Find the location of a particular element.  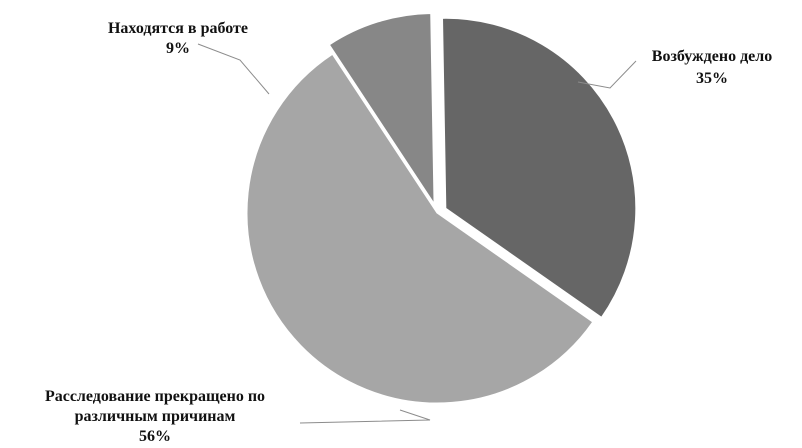

slice-value-label-3: 9% is located at coordinates (178, 48).